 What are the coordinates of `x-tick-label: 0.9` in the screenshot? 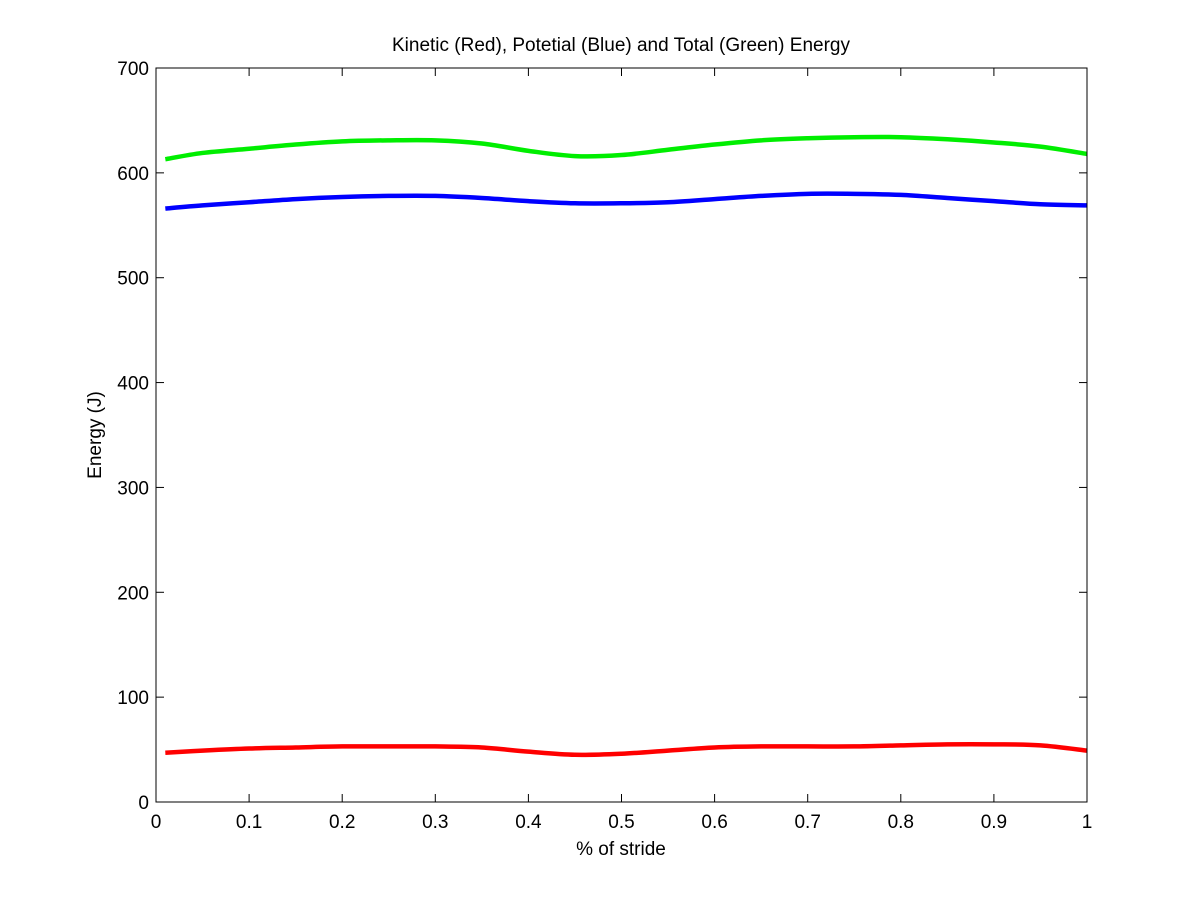 It's located at (994, 822).